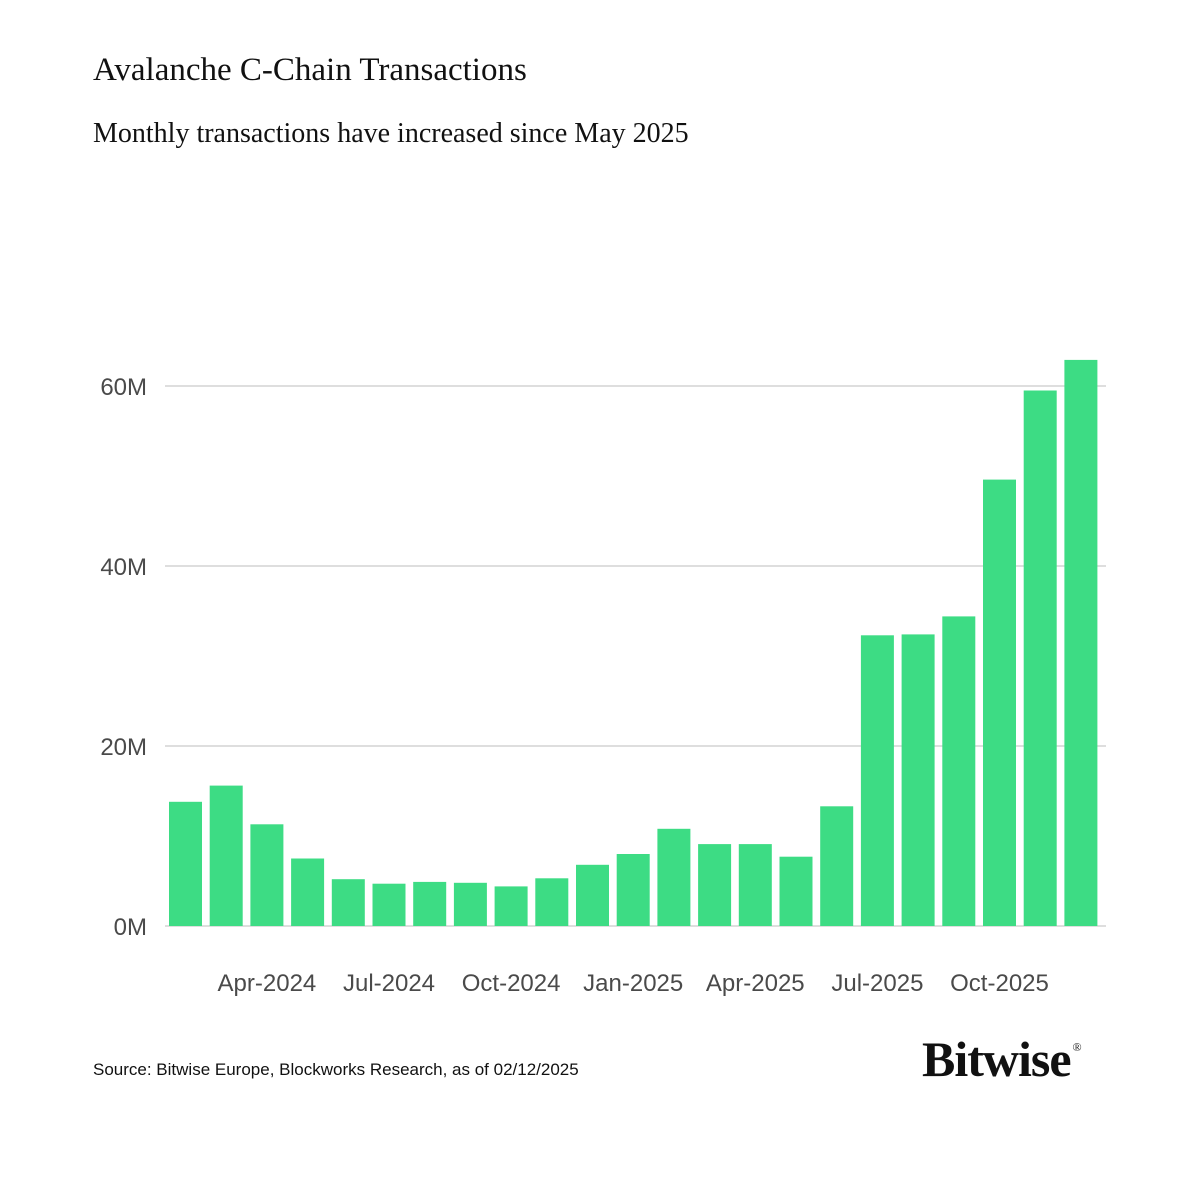  Describe the element at coordinates (633, 890) in the screenshot. I see `bar-Jan-2025` at that location.